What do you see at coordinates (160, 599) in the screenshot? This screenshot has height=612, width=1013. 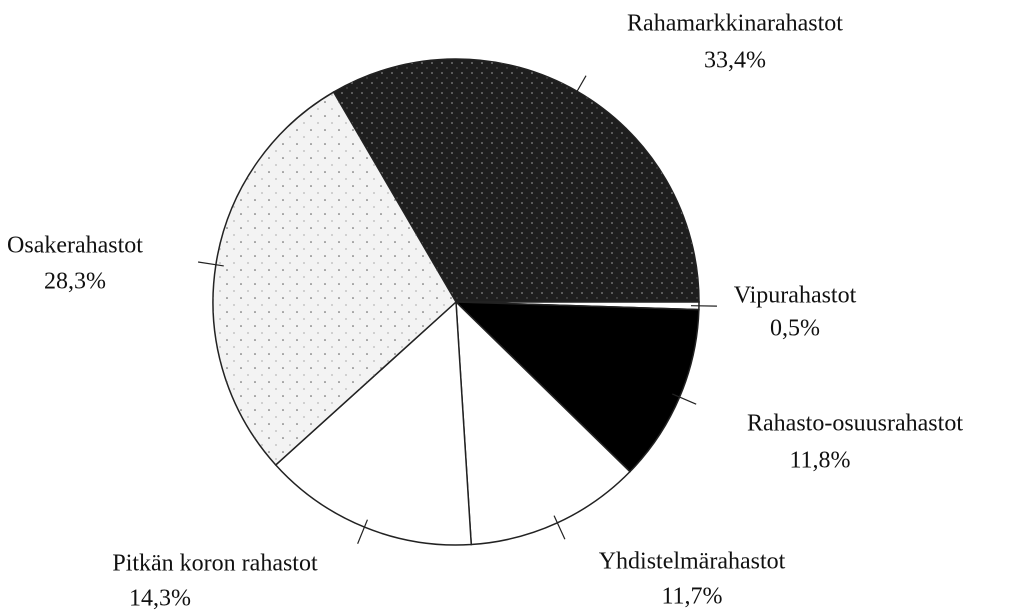 I see `slice-value: 14,3%` at bounding box center [160, 599].